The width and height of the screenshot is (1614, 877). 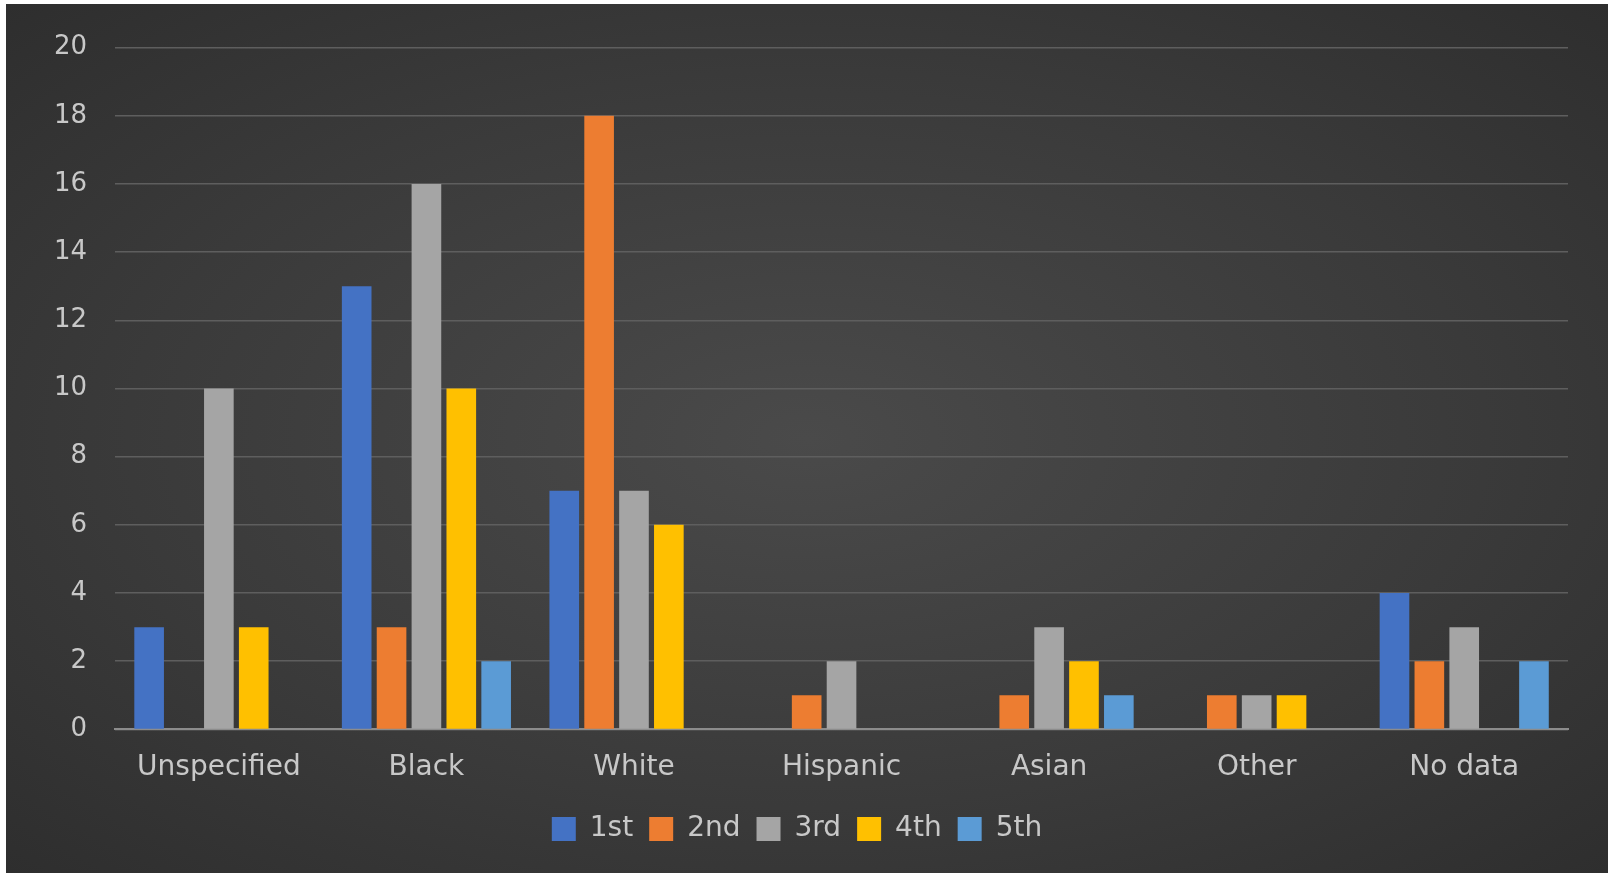 What do you see at coordinates (70, 181) in the screenshot?
I see `y-tick-label: 16` at bounding box center [70, 181].